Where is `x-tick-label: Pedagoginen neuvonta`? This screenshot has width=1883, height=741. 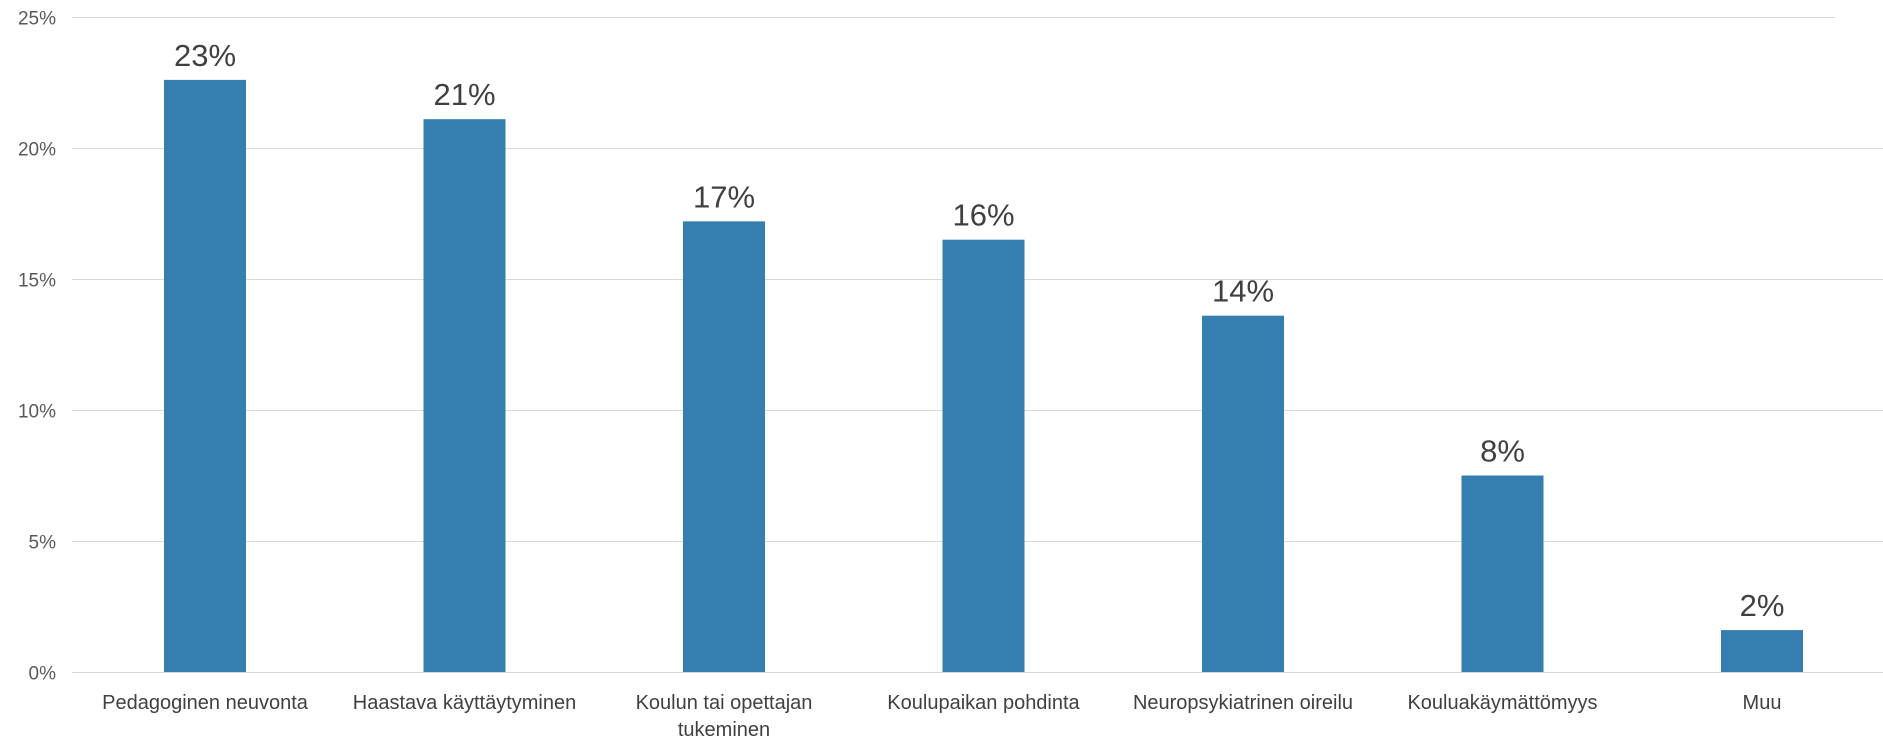
x-tick-label: Pedagoginen neuvonta is located at coordinates (205, 703).